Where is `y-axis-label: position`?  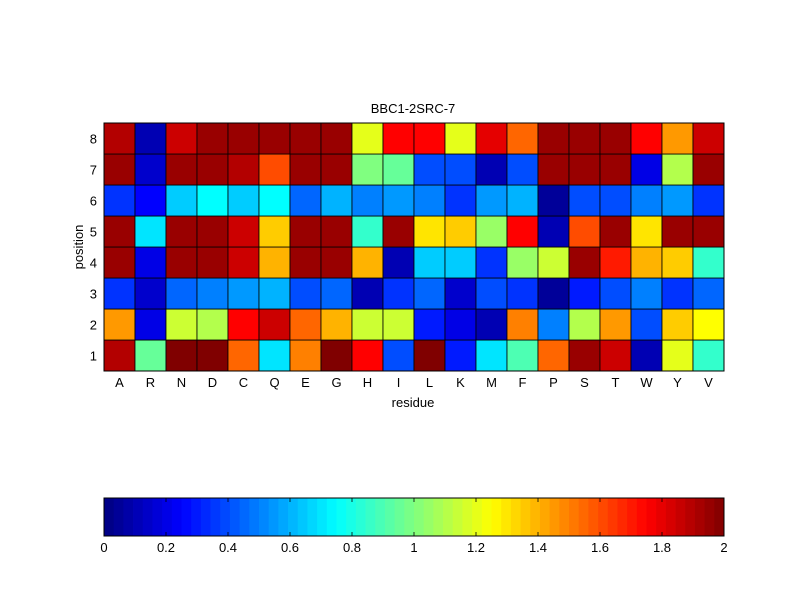
y-axis-label: position is located at coordinates (78, 247).